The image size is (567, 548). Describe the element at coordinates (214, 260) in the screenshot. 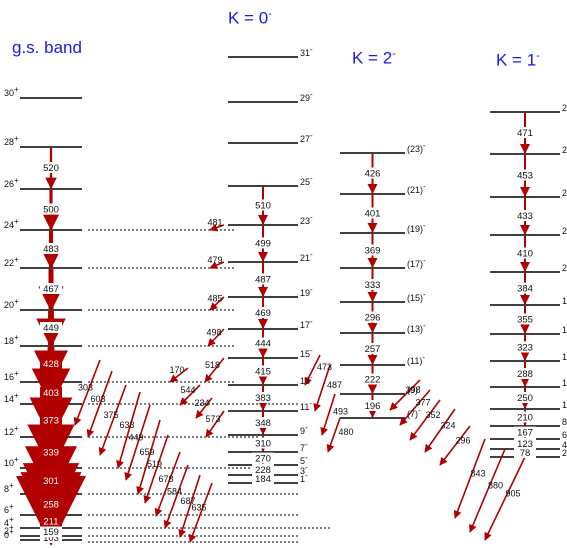

I see `k0-gs-label-18: 479` at that location.